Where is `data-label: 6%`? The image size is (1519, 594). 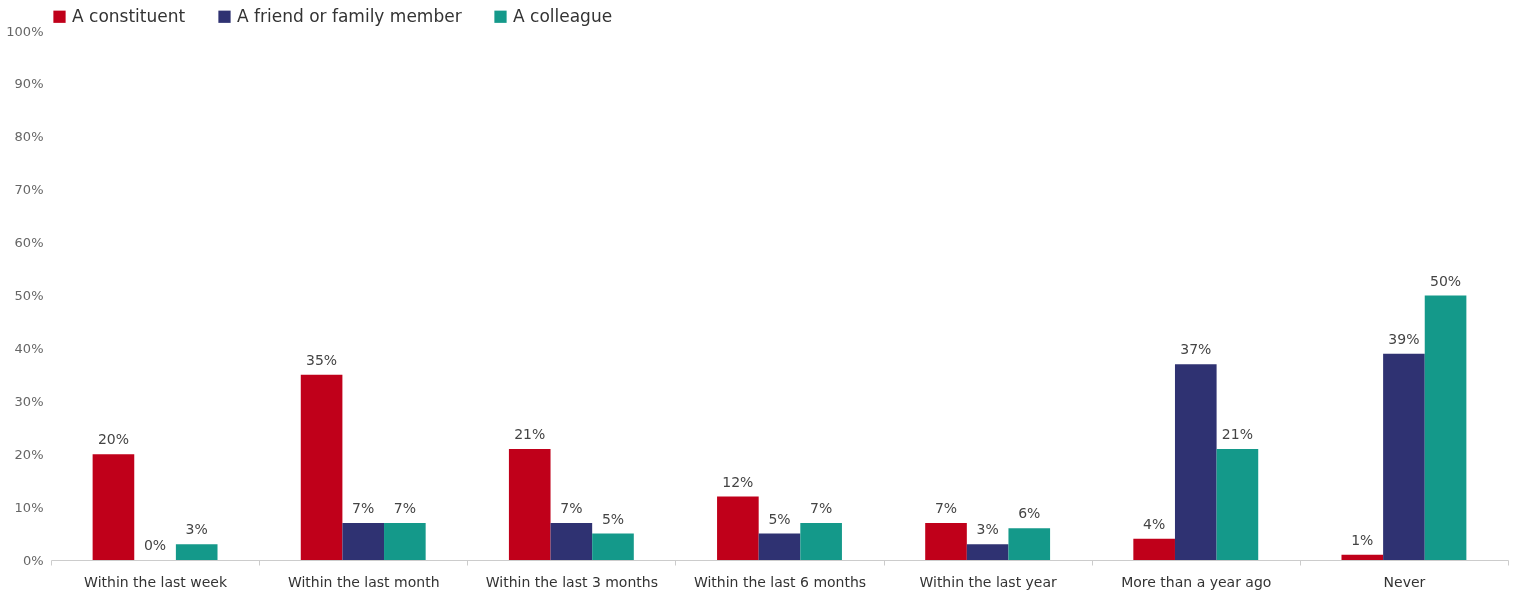
data-label: 6% is located at coordinates (1029, 513).